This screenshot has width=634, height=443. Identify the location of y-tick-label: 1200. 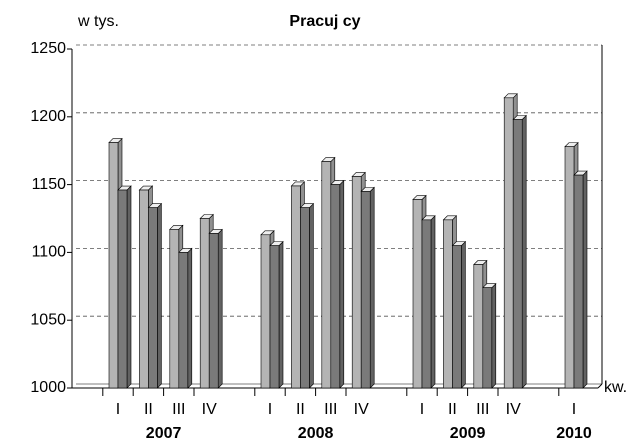
(48, 116).